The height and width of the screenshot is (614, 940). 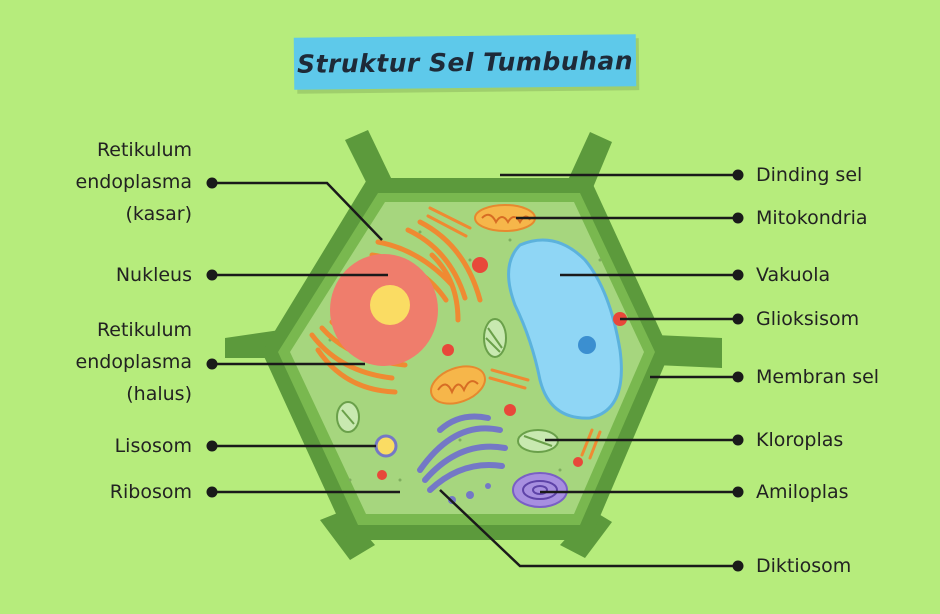 What do you see at coordinates (802, 492) in the screenshot?
I see `label-amiloplas: Amiloplas` at bounding box center [802, 492].